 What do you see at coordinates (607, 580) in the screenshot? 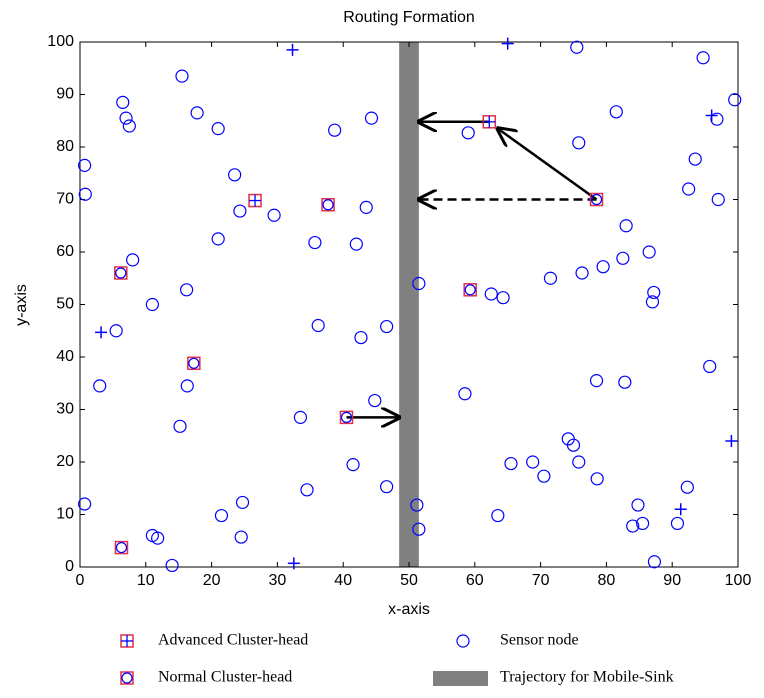
I see `x-tick-label: 80` at bounding box center [607, 580].